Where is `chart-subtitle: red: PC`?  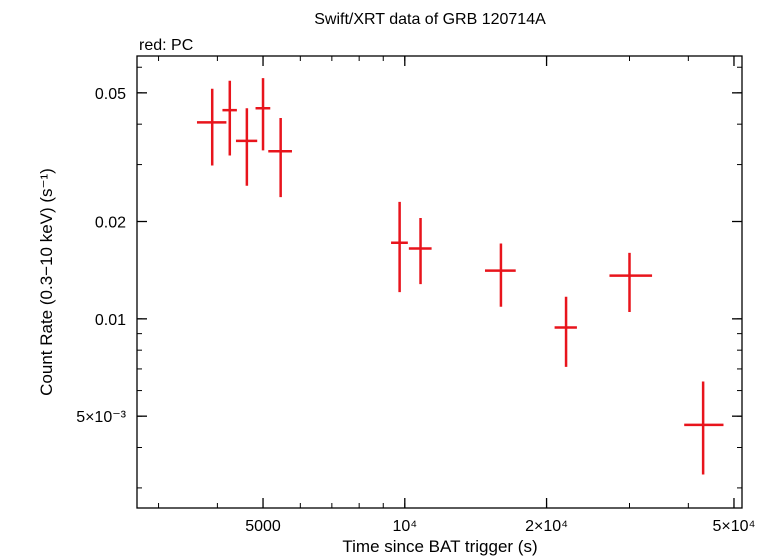 chart-subtitle: red: PC is located at coordinates (166, 45).